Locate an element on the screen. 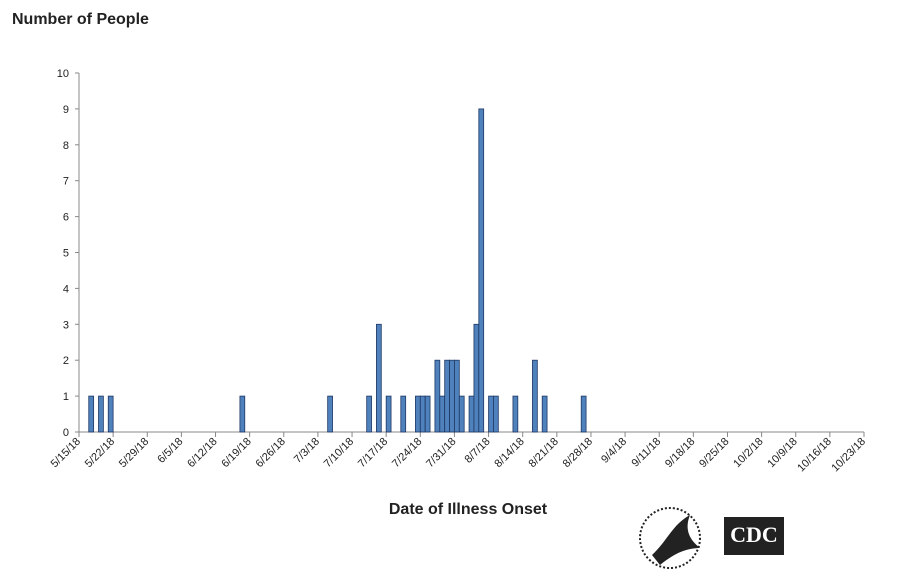 The width and height of the screenshot is (916, 573). x-tick-label: 9/4/18 is located at coordinates (614, 451).